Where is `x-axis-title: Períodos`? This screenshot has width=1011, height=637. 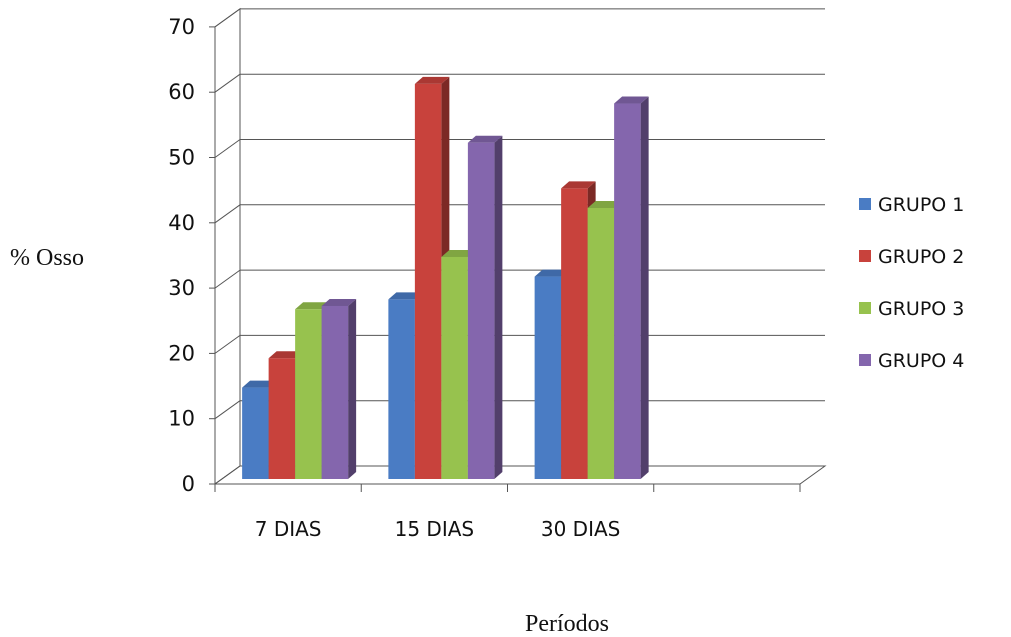
x-axis-title: Períodos is located at coordinates (567, 624).